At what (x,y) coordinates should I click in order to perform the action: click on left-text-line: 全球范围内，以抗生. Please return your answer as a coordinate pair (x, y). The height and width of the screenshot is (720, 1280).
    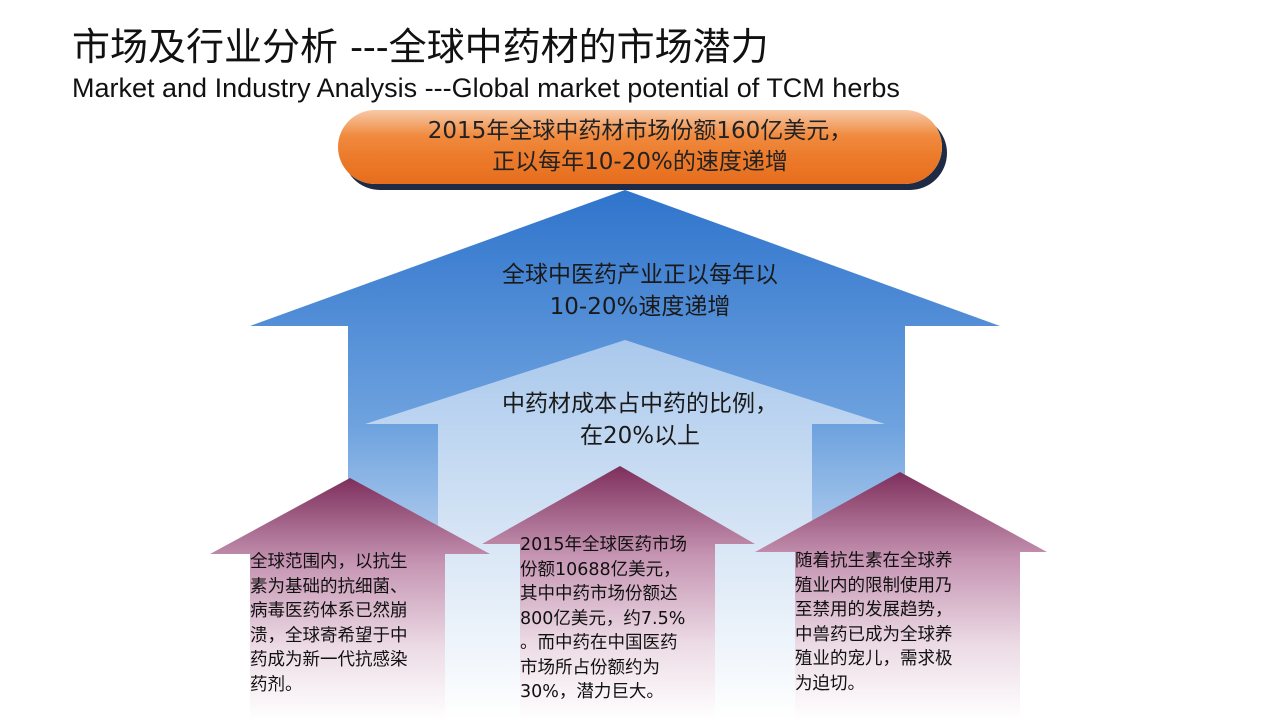
    Looking at the image, I should click on (329, 562).